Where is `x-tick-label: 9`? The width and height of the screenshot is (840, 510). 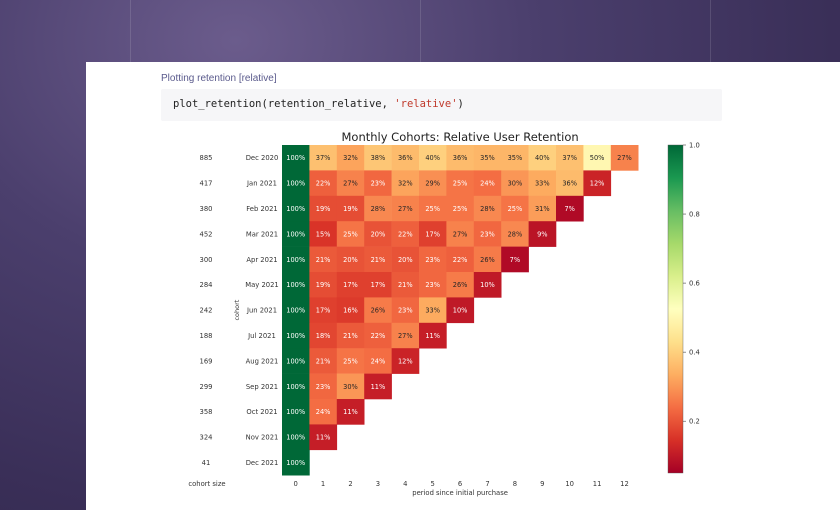
x-tick-label: 9 is located at coordinates (542, 484).